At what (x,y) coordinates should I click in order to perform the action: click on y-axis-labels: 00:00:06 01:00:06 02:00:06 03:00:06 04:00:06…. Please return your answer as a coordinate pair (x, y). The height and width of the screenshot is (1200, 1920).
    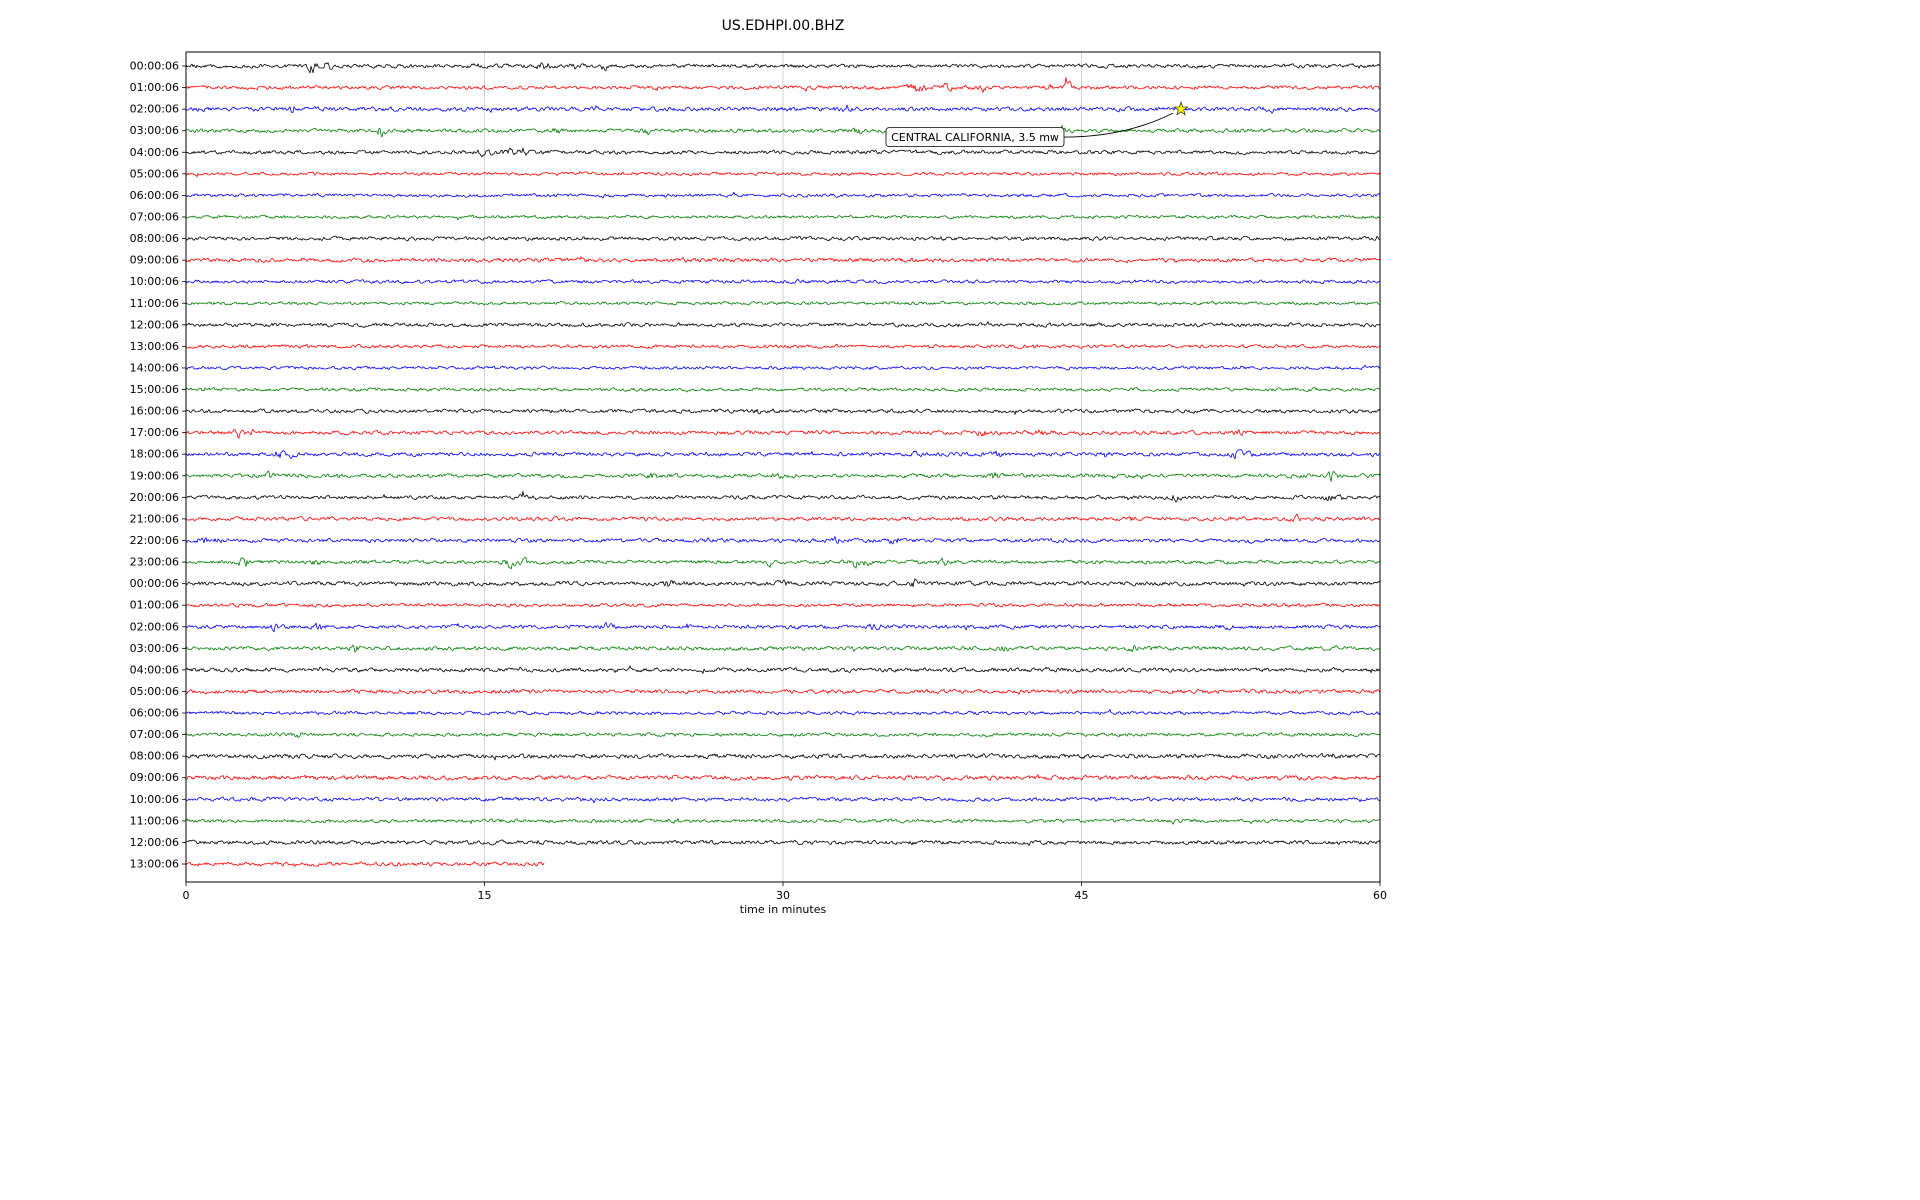
    Looking at the image, I should click on (158, 465).